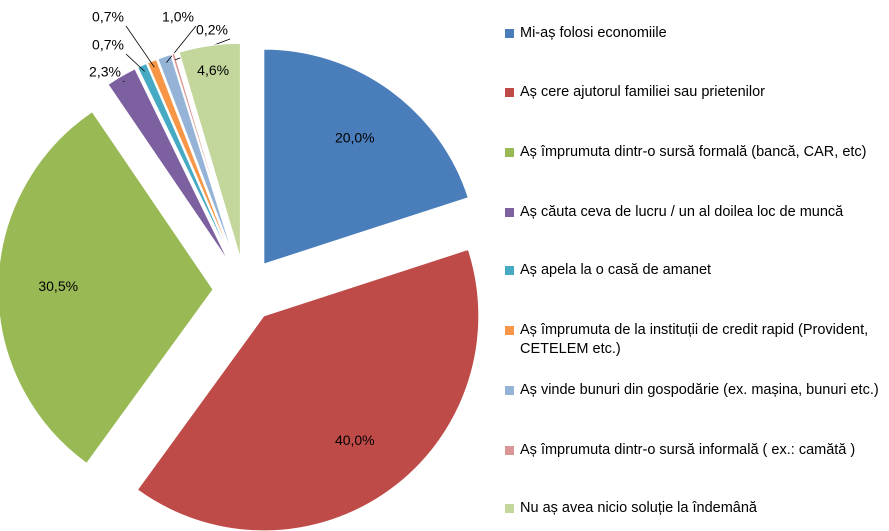 Image resolution: width=889 pixels, height=531 pixels. Describe the element at coordinates (593, 33) in the screenshot. I see `legend-label: Mi-aș folosi economiile` at that location.